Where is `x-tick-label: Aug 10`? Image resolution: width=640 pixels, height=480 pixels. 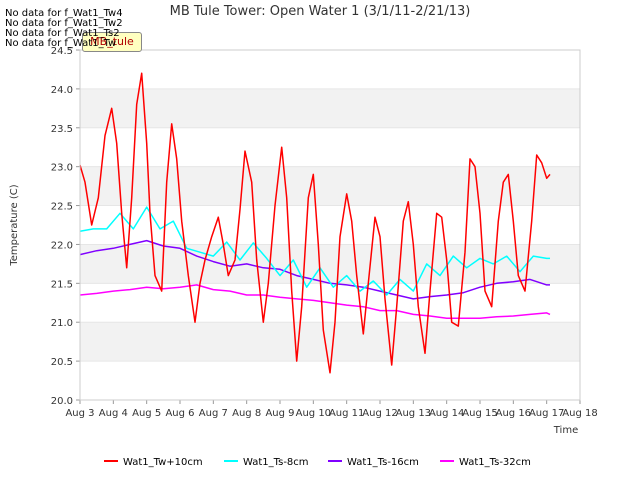 x-tick-label: Aug 10 is located at coordinates (313, 413).